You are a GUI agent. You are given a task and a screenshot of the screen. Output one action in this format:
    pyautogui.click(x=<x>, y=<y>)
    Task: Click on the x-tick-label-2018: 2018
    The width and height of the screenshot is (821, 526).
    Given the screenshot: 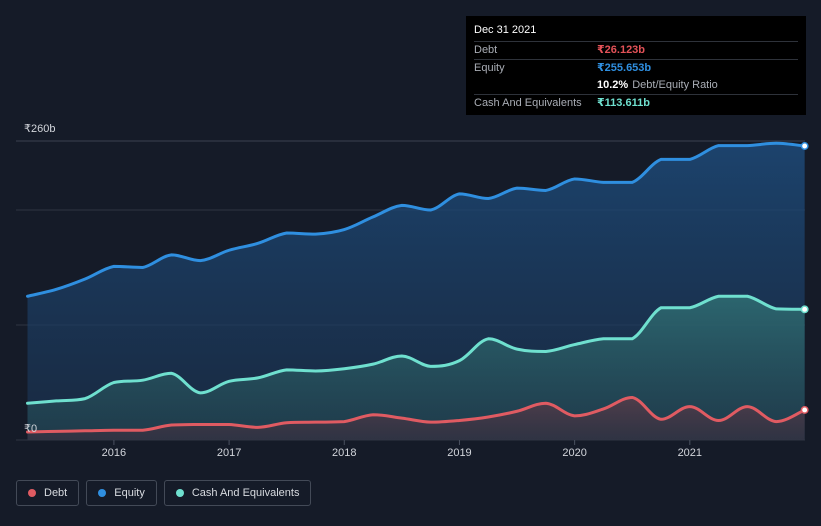 What is the action you would take?
    pyautogui.click(x=344, y=453)
    